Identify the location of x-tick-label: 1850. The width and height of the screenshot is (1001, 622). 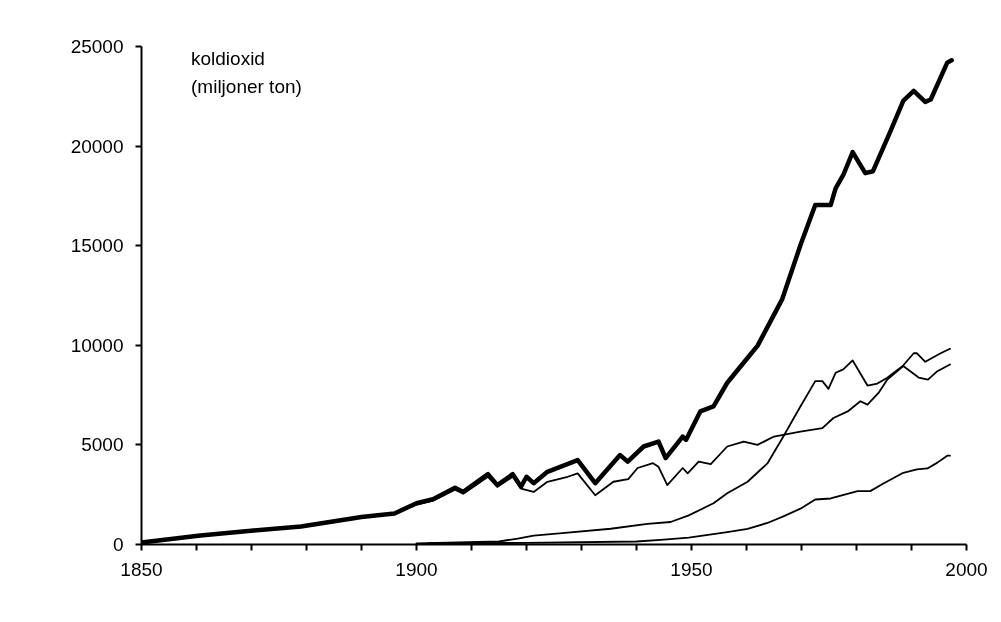
(141, 569).